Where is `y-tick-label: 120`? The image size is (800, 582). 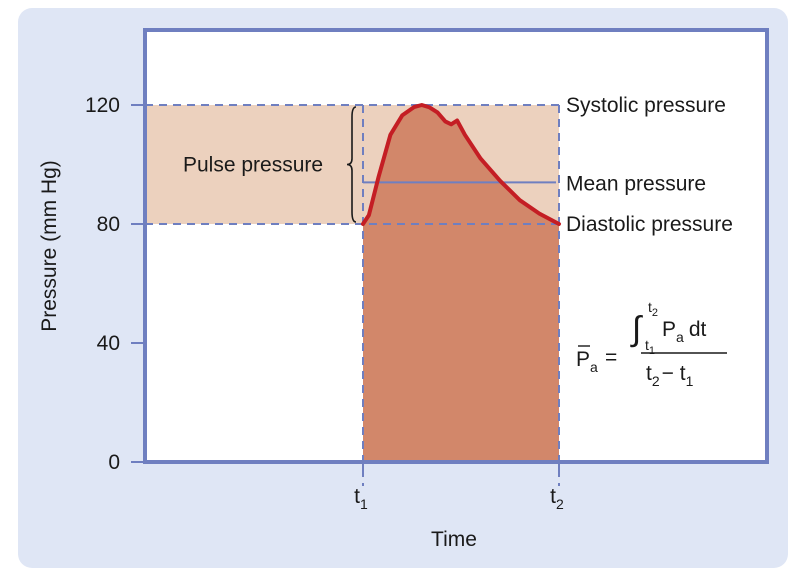
y-tick-label: 120 is located at coordinates (102, 105).